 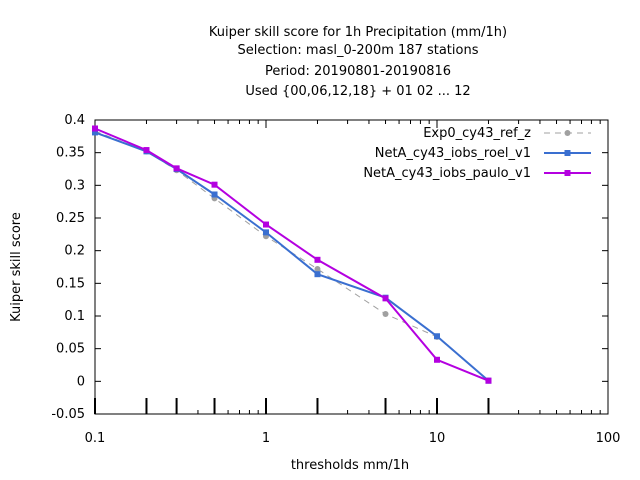 What do you see at coordinates (358, 71) in the screenshot?
I see `chart-title-line-3: Period: 20190801-20190816` at bounding box center [358, 71].